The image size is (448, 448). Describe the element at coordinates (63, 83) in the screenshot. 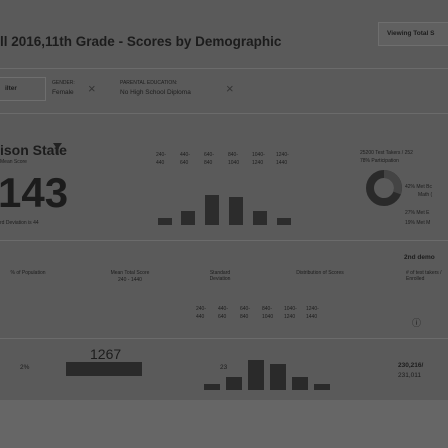

I see `chip-label: GENDER:` at that location.